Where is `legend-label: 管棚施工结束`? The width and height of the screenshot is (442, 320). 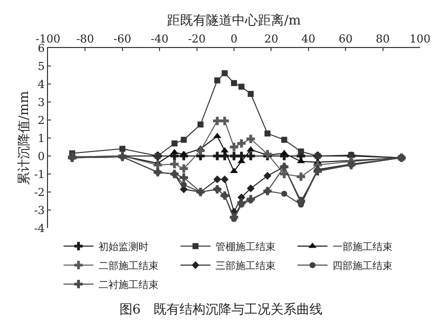
legend-label: 管棚施工结束 is located at coordinates (246, 247).